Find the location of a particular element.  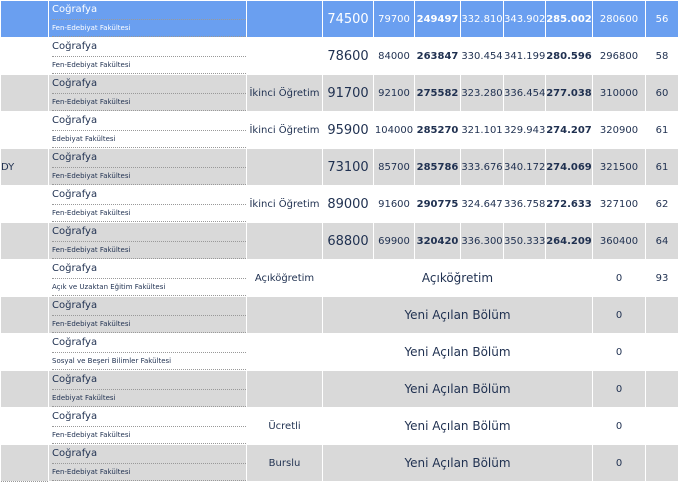

value-cell: 323.280 is located at coordinates (482, 93).